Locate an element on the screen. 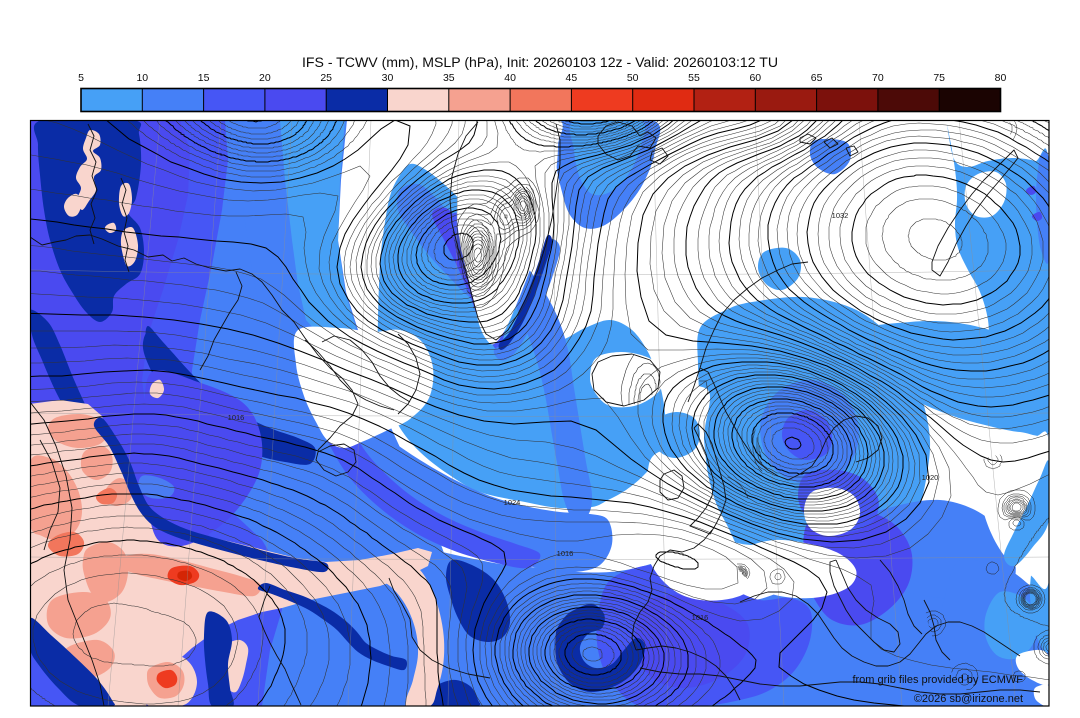 The height and width of the screenshot is (718, 1080). svg-text: 40 is located at coordinates (510, 78).